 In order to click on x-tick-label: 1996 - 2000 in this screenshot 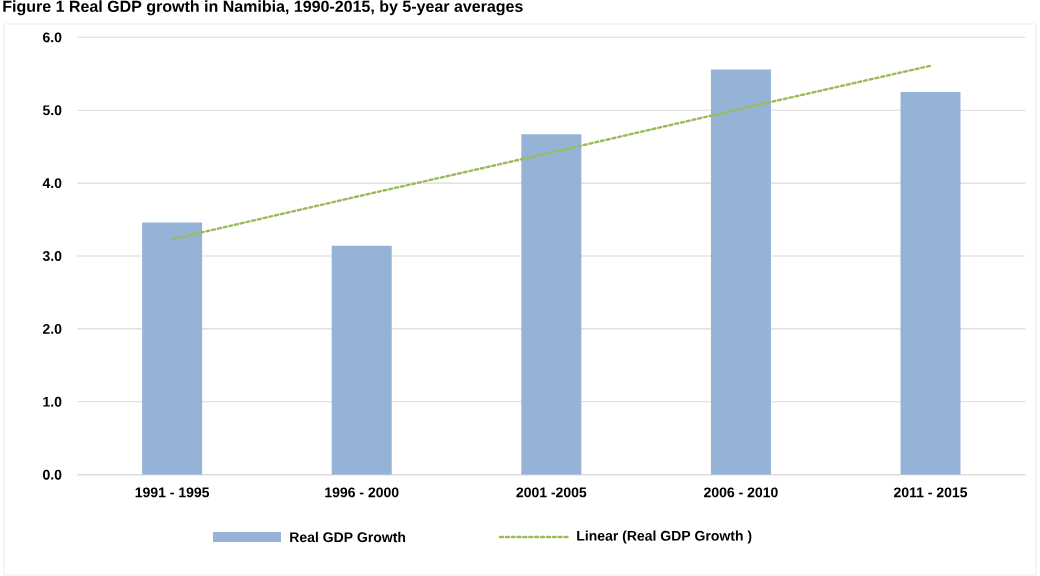, I will do `click(362, 492)`.